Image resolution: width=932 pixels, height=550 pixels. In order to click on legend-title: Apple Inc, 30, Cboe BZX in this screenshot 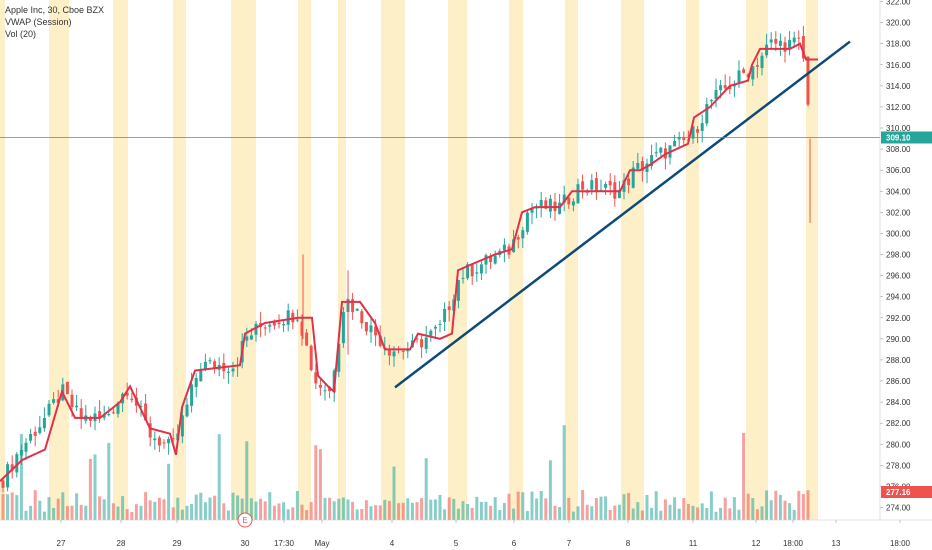, I will do `click(55, 10)`.